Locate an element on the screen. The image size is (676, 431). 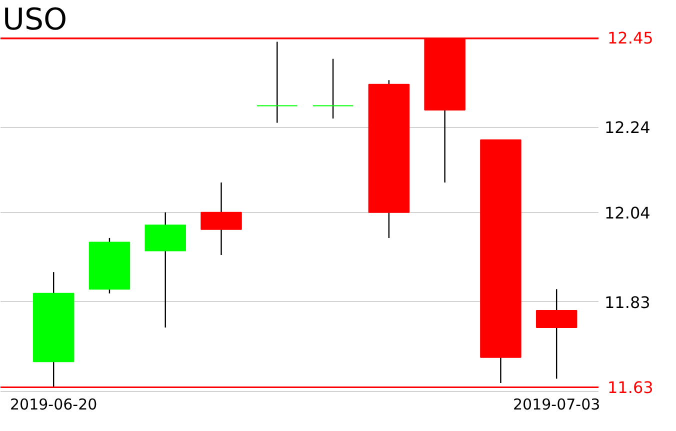
y-tick-label: 11.83 is located at coordinates (627, 302).